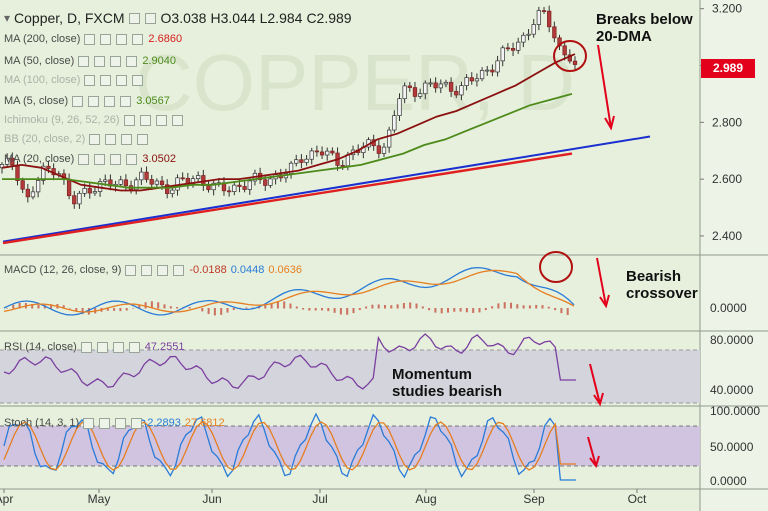  Describe the element at coordinates (87, 101) in the screenshot. I see `legend-ma5: MA (5, close) 3.0567` at that location.